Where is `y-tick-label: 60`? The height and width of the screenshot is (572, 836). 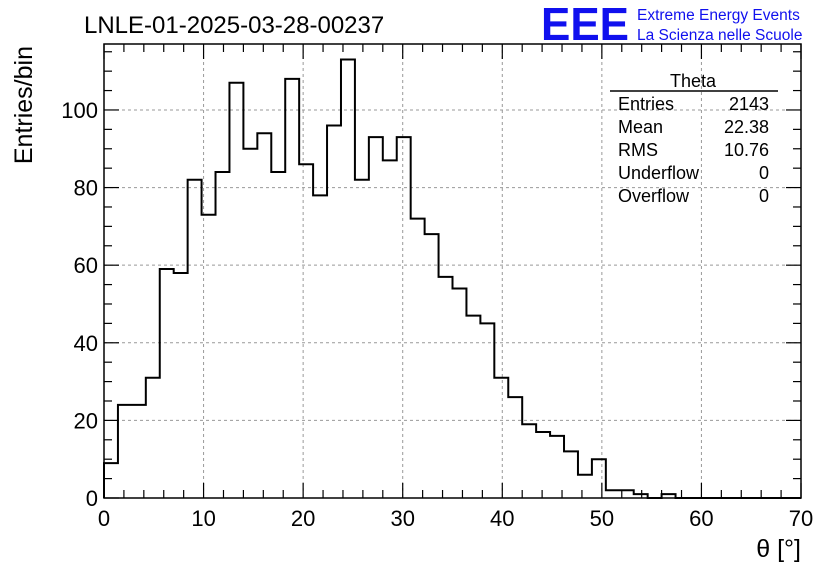
y-tick-label: 60 is located at coordinates (86, 265).